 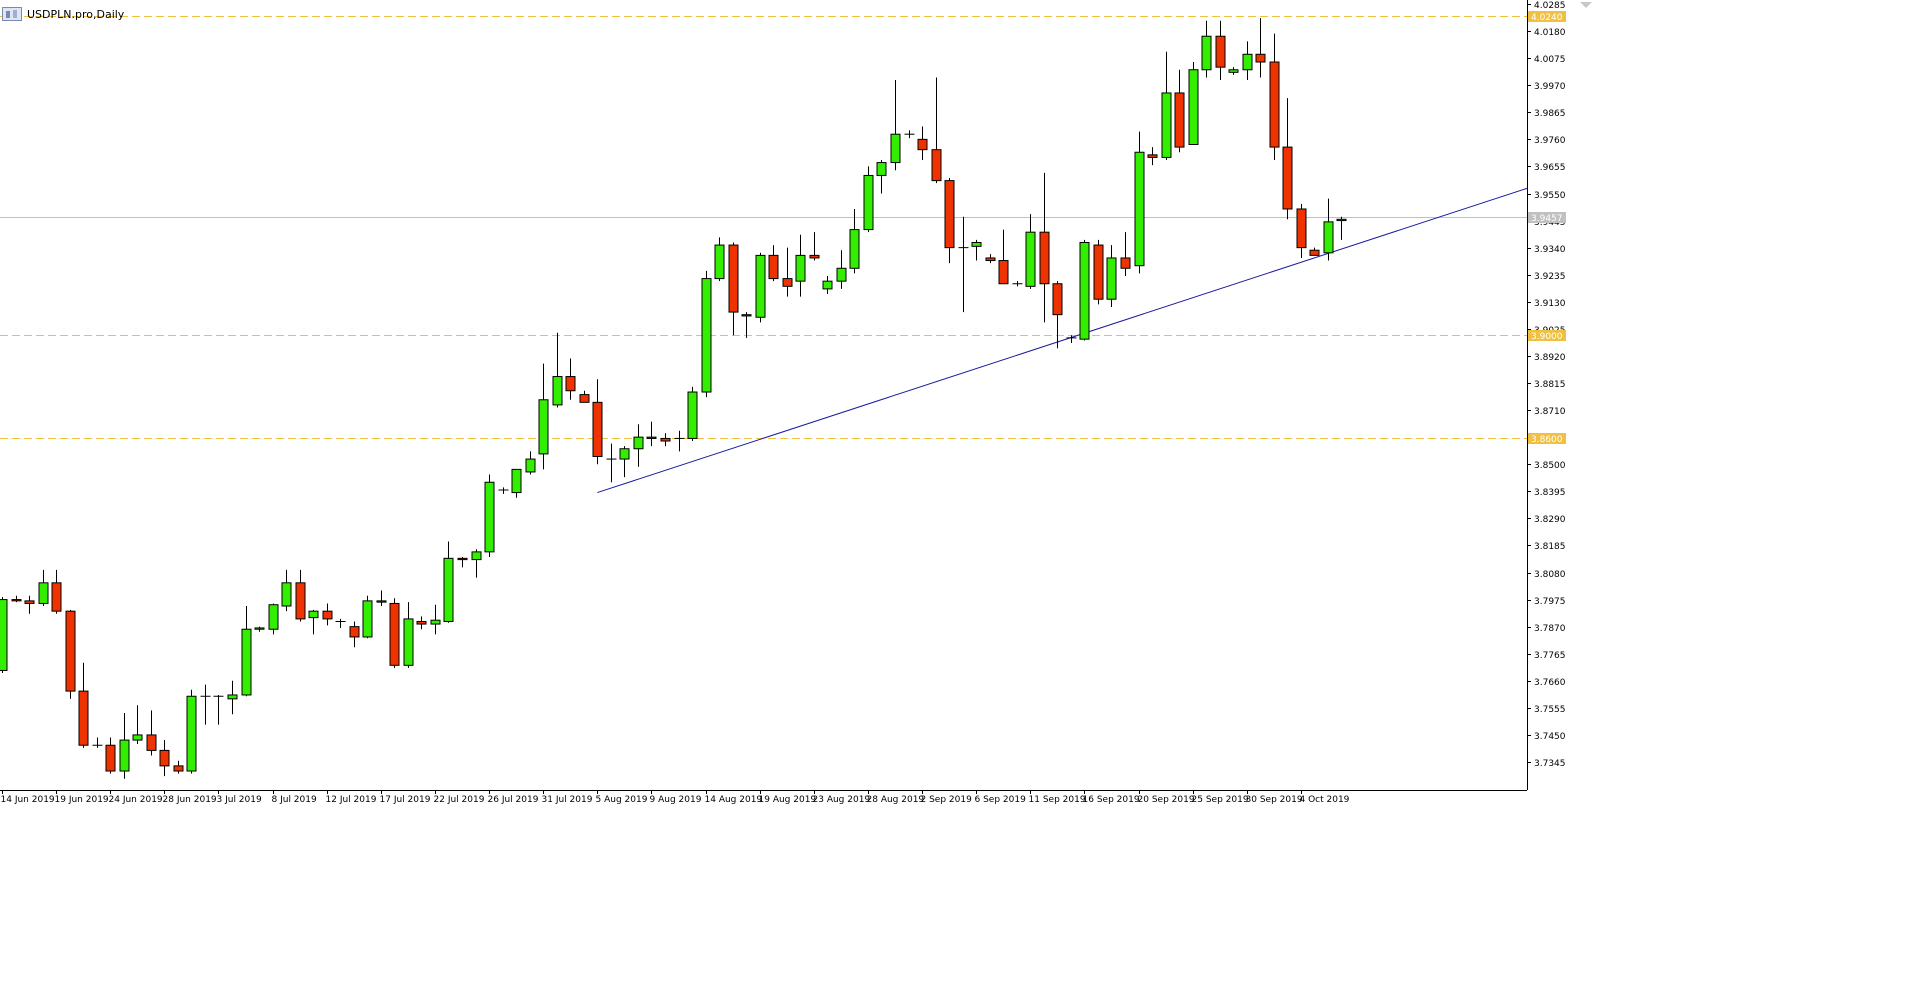 I want to click on x-tick-label: 26 Jul 2019, so click(x=513, y=800).